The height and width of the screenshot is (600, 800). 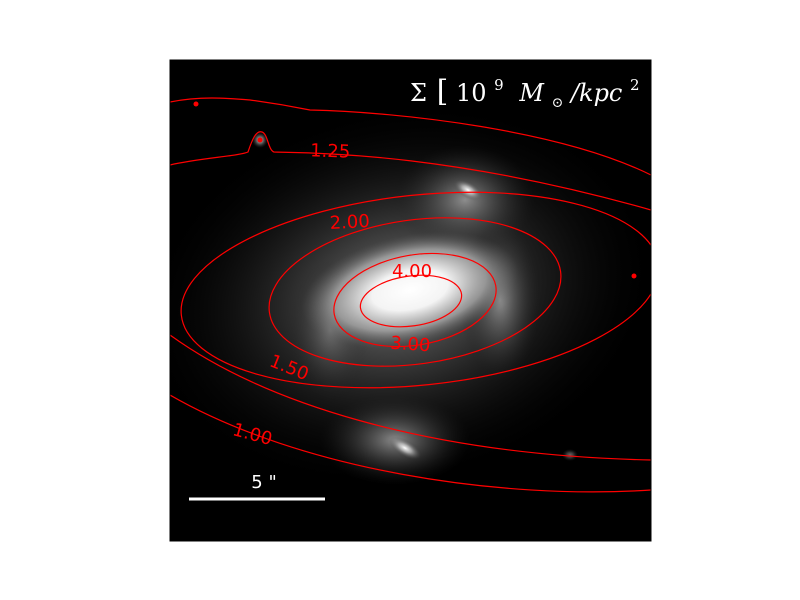 What do you see at coordinates (634, 276) in the screenshot?
I see `contour-point-right` at bounding box center [634, 276].